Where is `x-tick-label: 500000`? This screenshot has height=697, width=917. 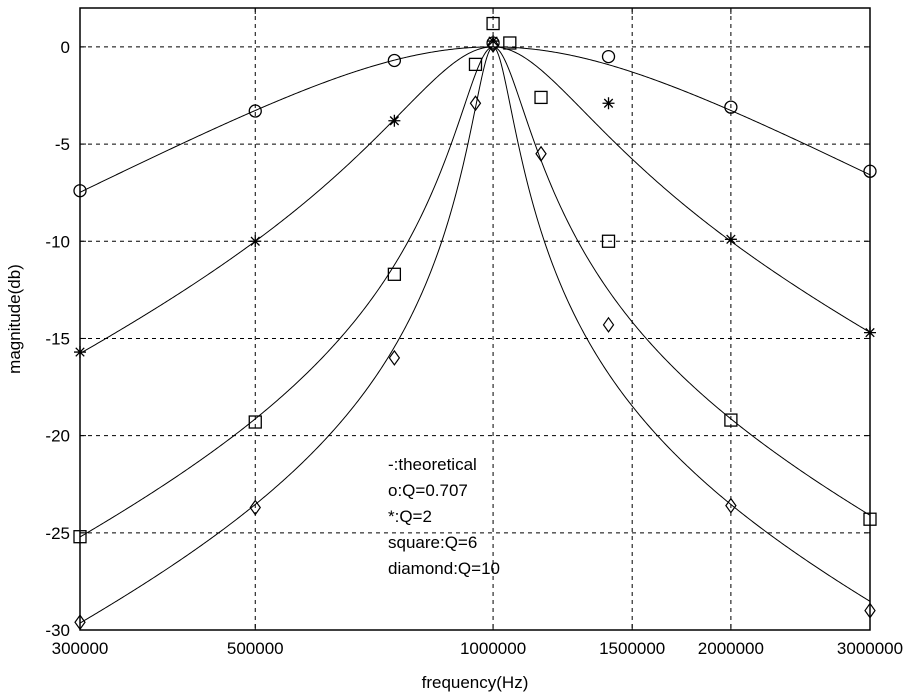
x-tick-label: 500000 is located at coordinates (255, 648).